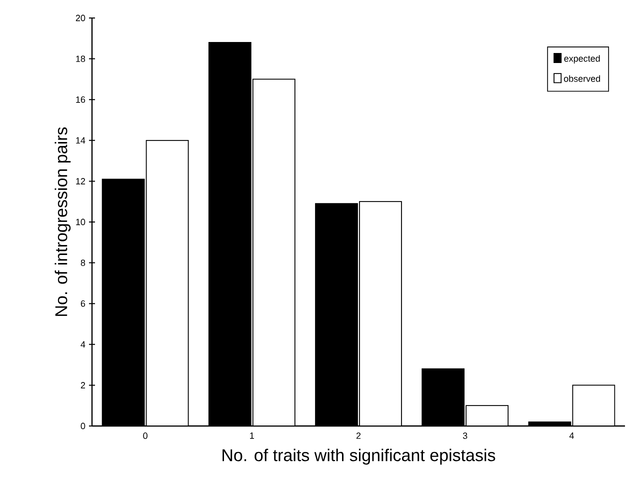 The image size is (630, 498). Describe the element at coordinates (81, 59) in the screenshot. I see `y-tick-label: 18` at that location.